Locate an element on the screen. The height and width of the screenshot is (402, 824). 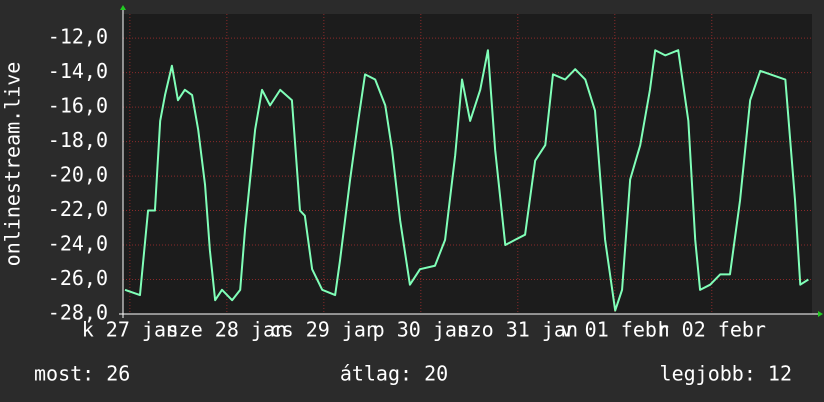
x-tick-label: szo 31 jan is located at coordinates (518, 330).